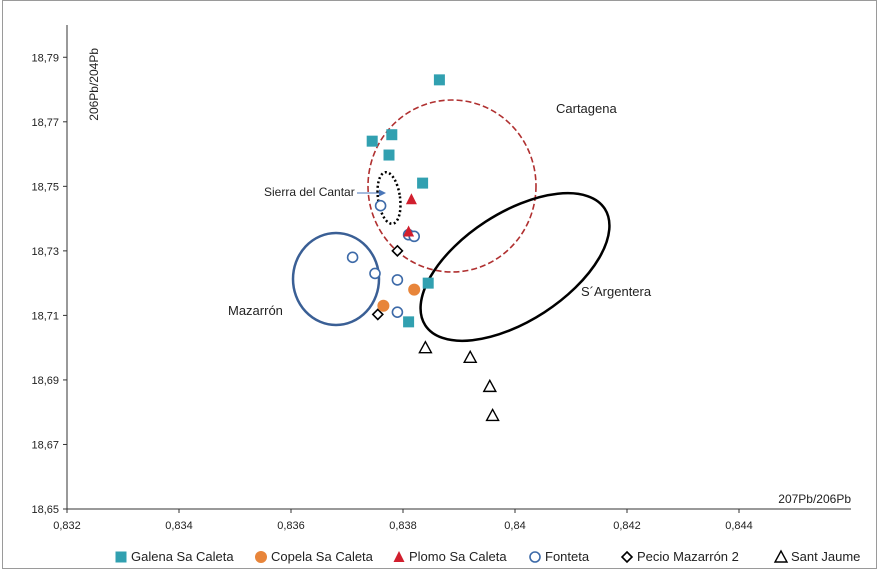  Describe the element at coordinates (45, 316) in the screenshot. I see `y-tick-label: 18,71` at that location.